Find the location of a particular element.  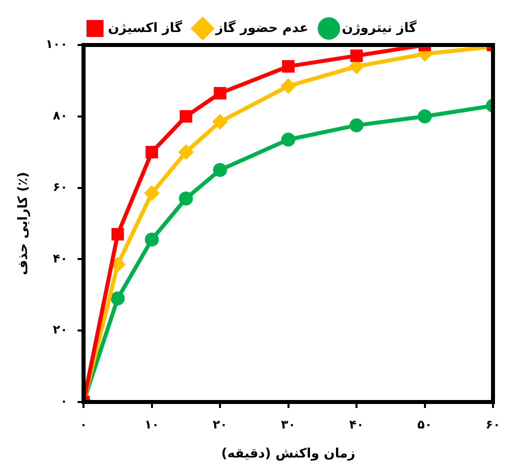

y-axis-title: کارایی حذف (٪) is located at coordinates (24, 224).